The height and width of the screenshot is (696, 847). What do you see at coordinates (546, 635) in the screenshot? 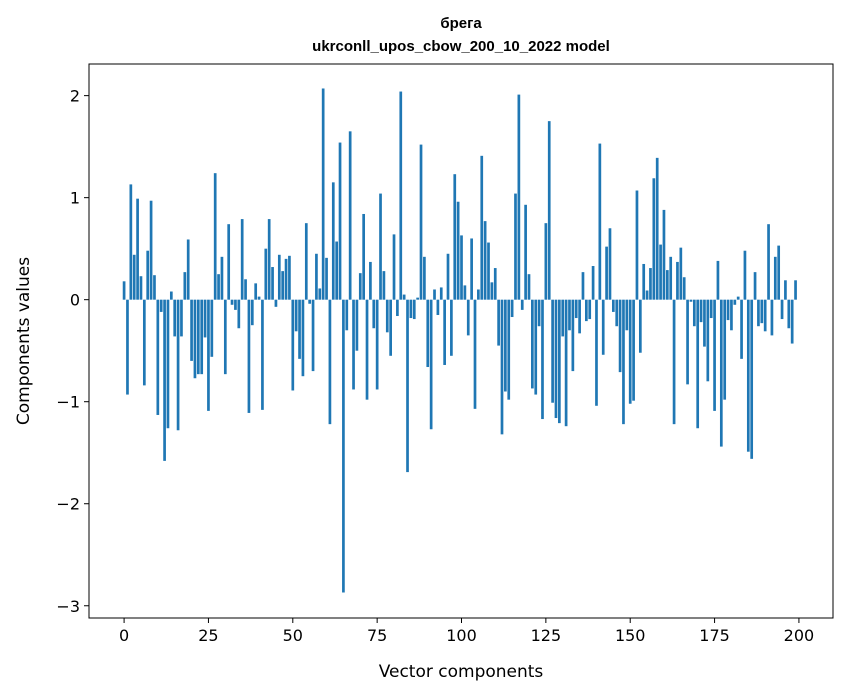
I see `x-tick-label: 125` at bounding box center [546, 635].